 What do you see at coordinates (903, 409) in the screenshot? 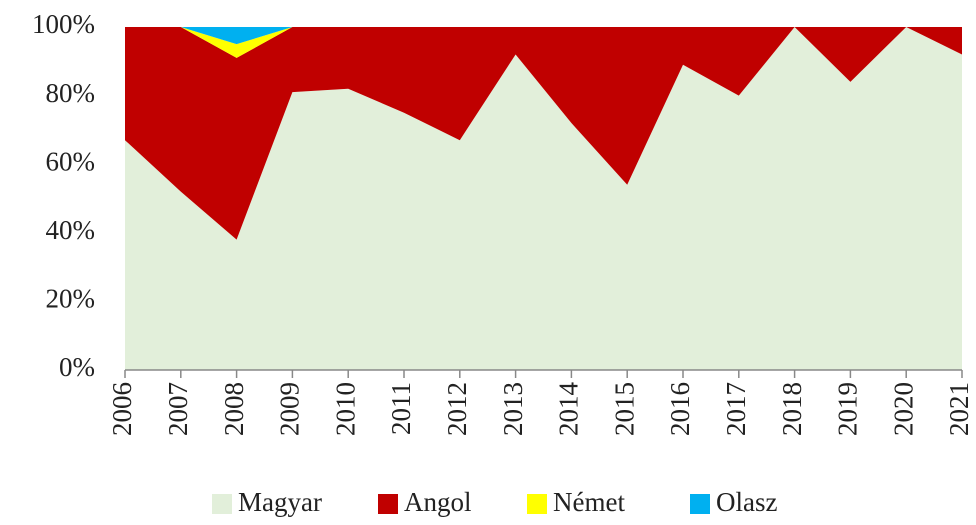
I see `x-tick-label: 2020` at bounding box center [903, 409].